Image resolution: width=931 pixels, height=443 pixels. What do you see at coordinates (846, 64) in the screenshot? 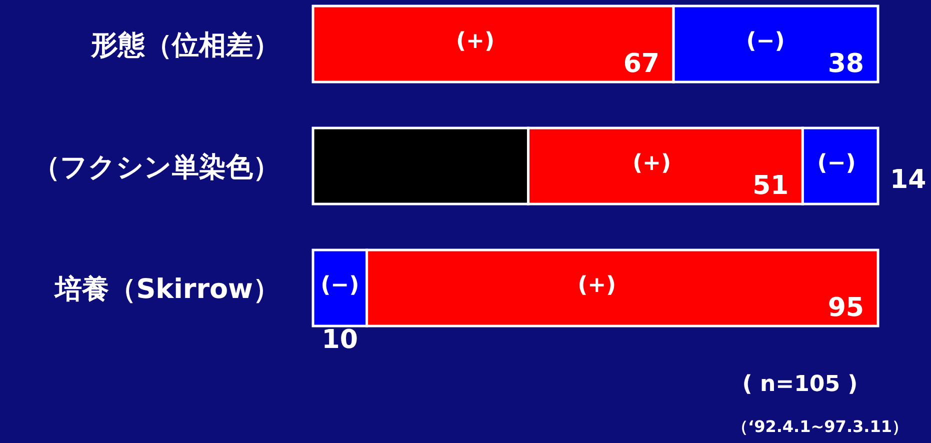
I see `data-label: 38` at bounding box center [846, 64].